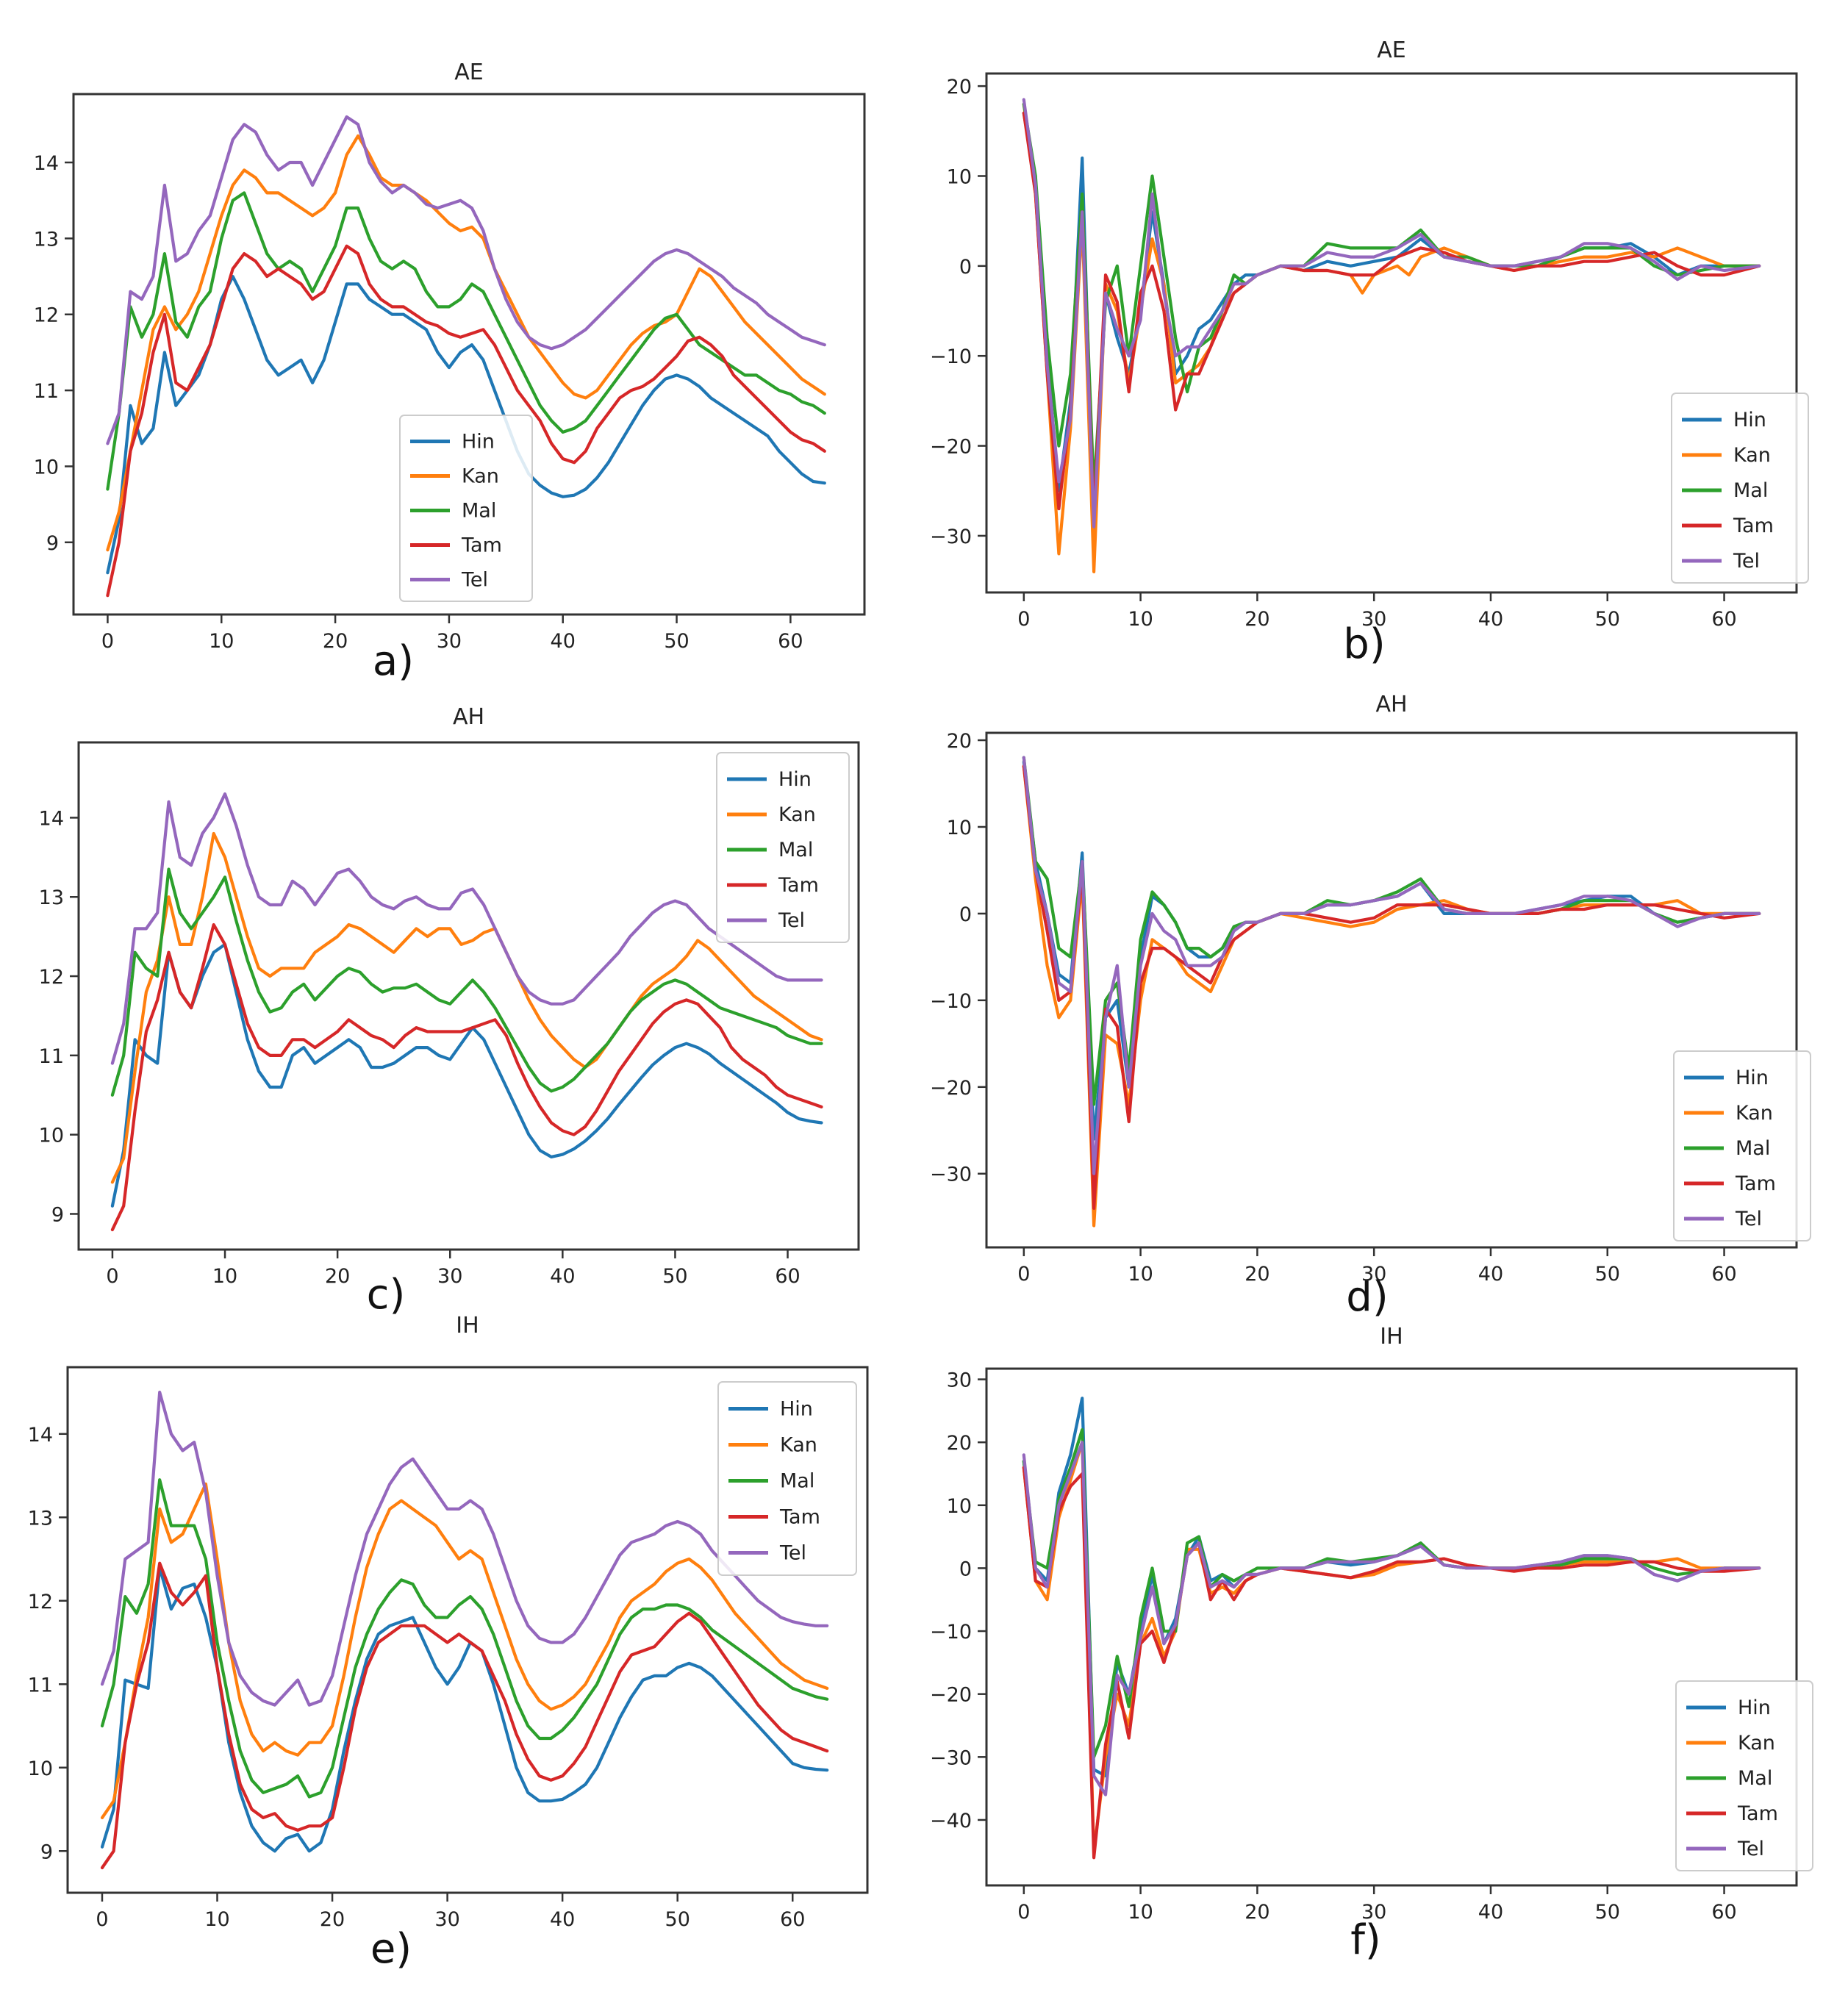  What do you see at coordinates (469, 717) in the screenshot?
I see `chart-title: AH` at bounding box center [469, 717].